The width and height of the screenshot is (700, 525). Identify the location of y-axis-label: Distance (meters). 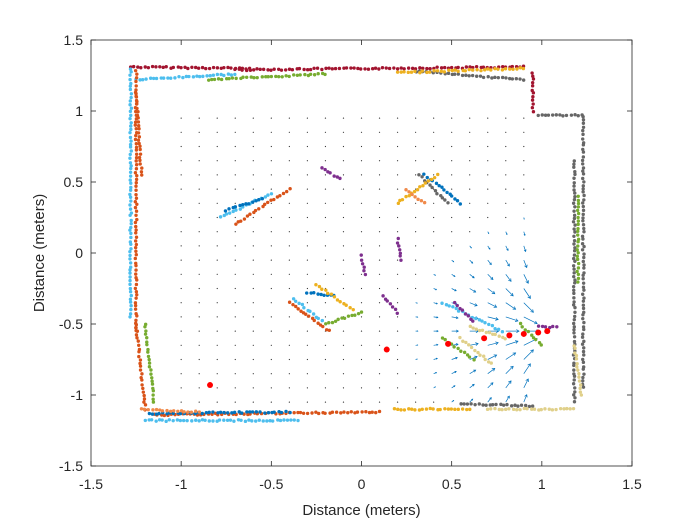
(39, 253).